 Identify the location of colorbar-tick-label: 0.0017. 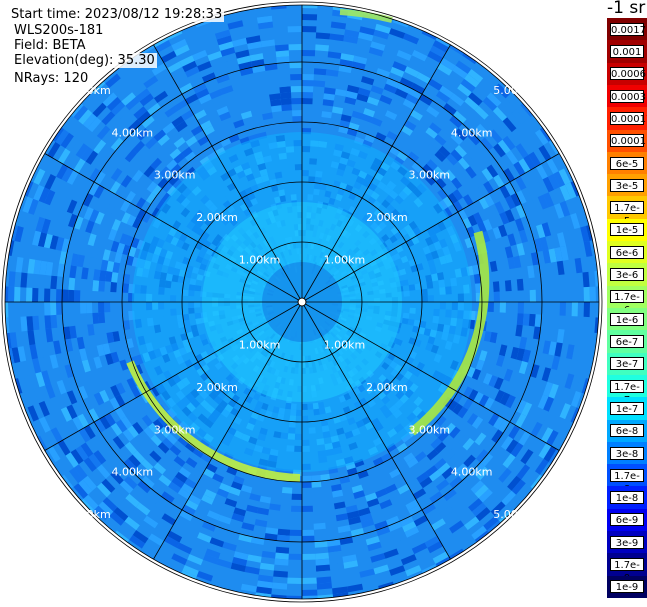
(628, 29).